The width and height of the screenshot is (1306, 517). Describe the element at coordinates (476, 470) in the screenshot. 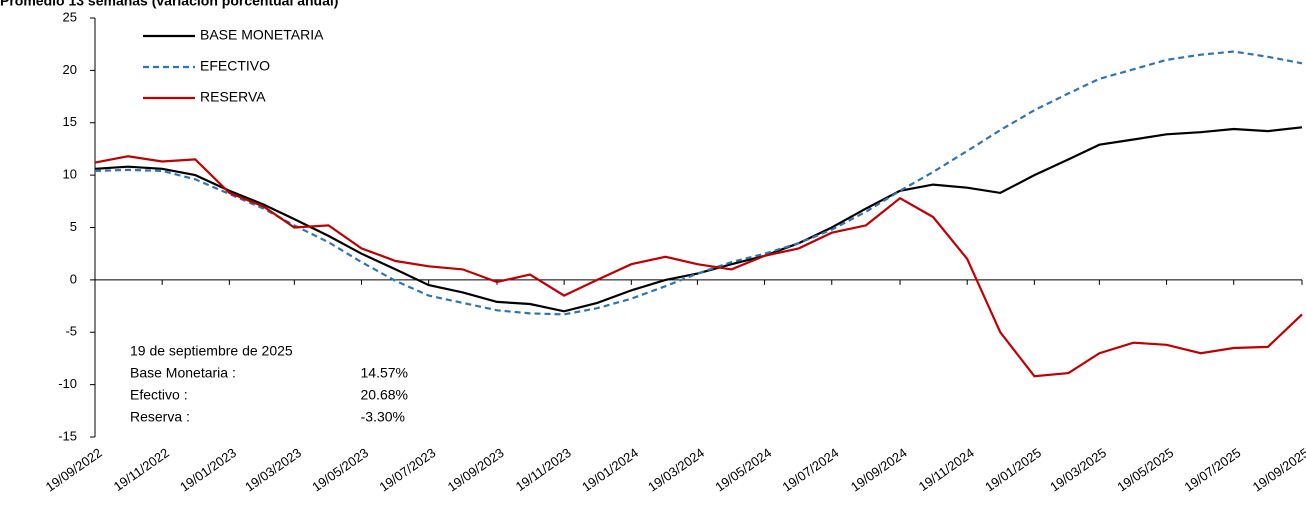

I see `x-tick-label: 19/09/2023` at that location.